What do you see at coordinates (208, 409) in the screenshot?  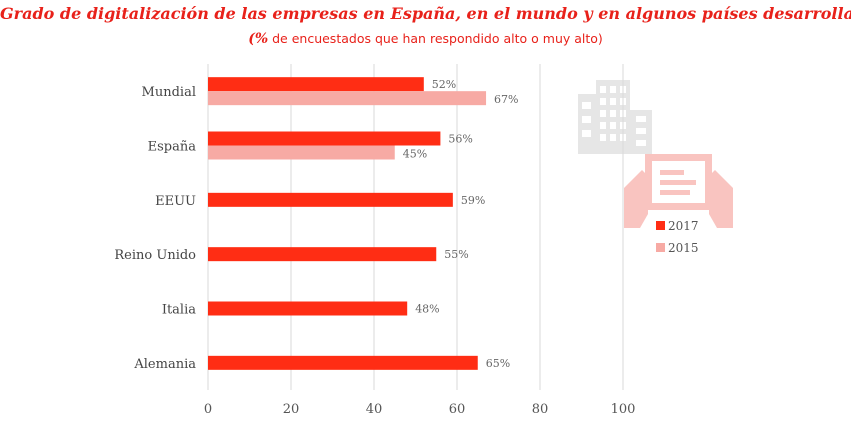 I see `x-tick-label: 0` at bounding box center [208, 409].